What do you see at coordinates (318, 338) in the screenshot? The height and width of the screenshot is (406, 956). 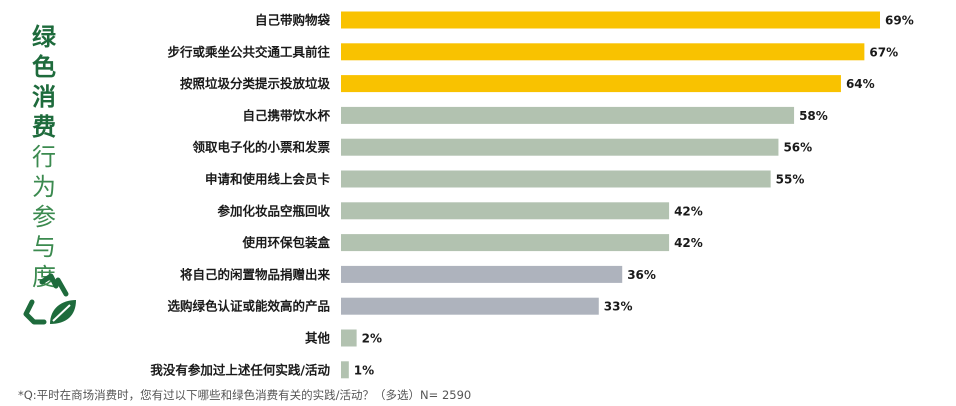 I see `category-label: 其他` at bounding box center [318, 338].